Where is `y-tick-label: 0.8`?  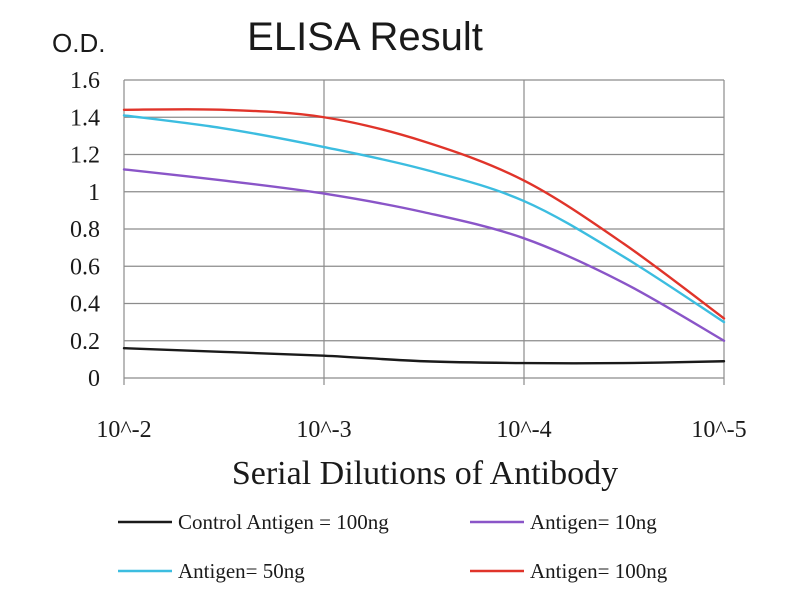
y-tick-label: 0.8 is located at coordinates (85, 230).